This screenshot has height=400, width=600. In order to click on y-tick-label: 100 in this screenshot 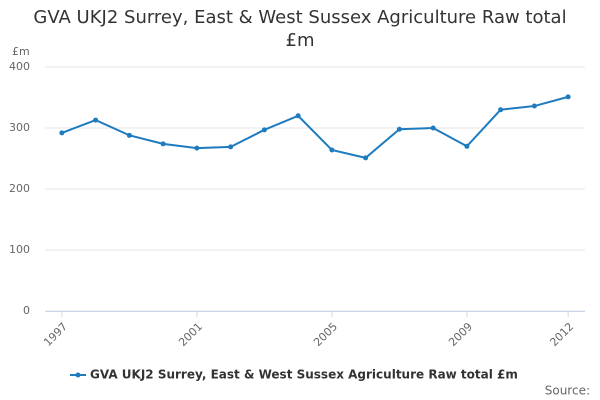, I will do `click(19, 249)`.